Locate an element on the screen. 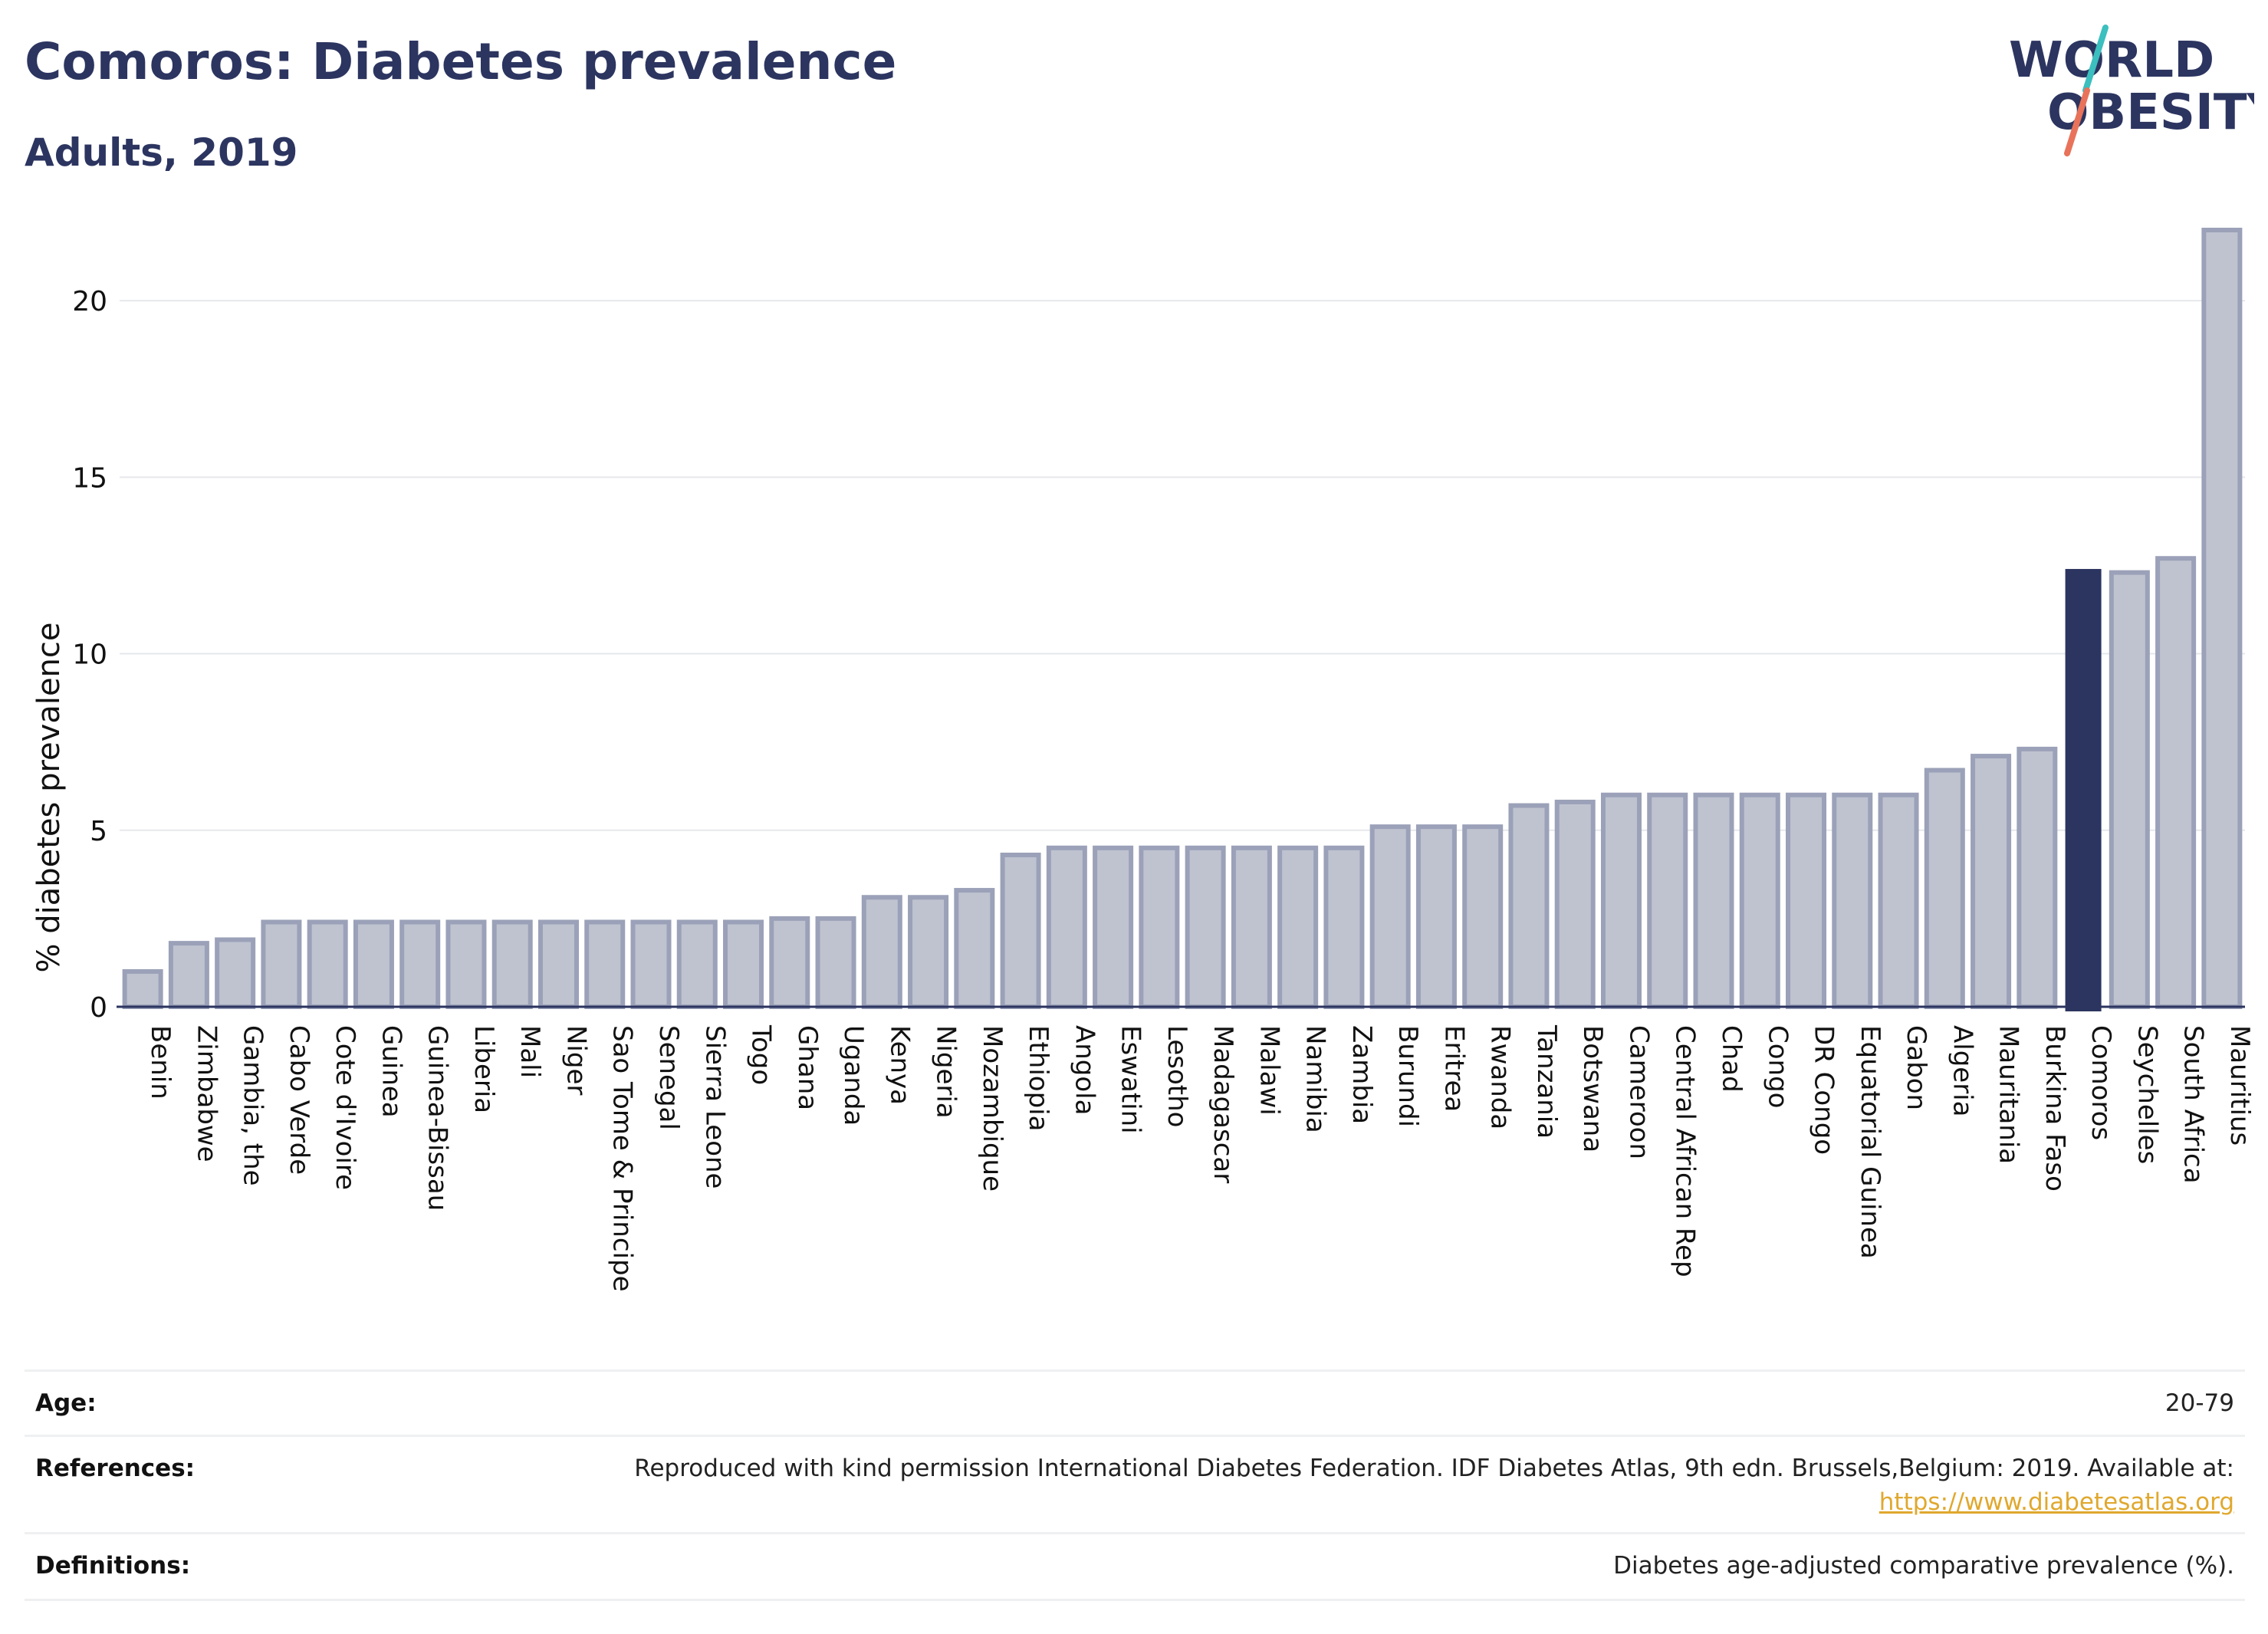 This screenshot has width=2268, height=1634. x-tick-label: Gambia, the is located at coordinates (253, 1105).